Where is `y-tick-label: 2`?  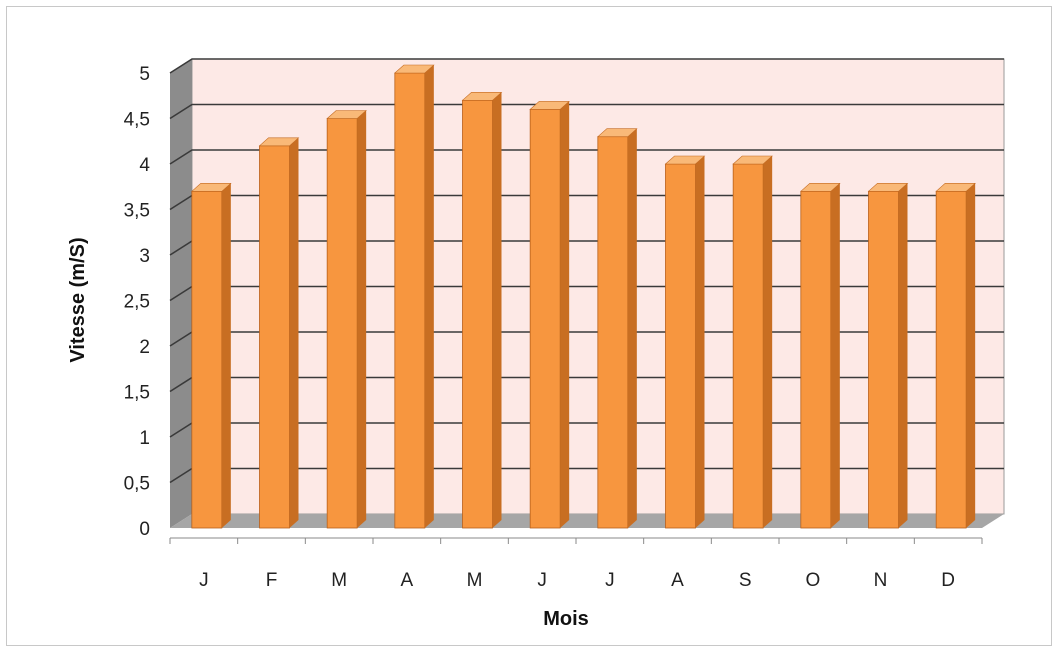 y-tick-label: 2 is located at coordinates (144, 347).